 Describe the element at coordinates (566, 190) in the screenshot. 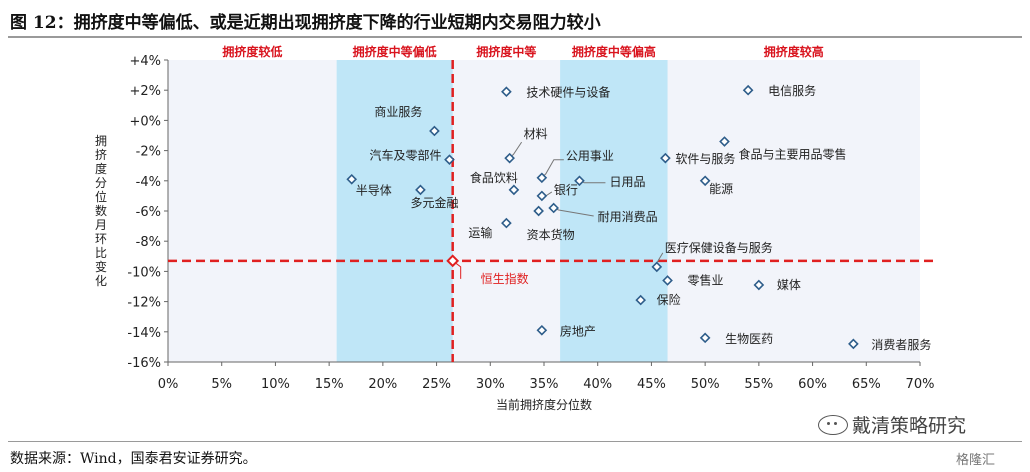

I see `point-label: 银行` at that location.